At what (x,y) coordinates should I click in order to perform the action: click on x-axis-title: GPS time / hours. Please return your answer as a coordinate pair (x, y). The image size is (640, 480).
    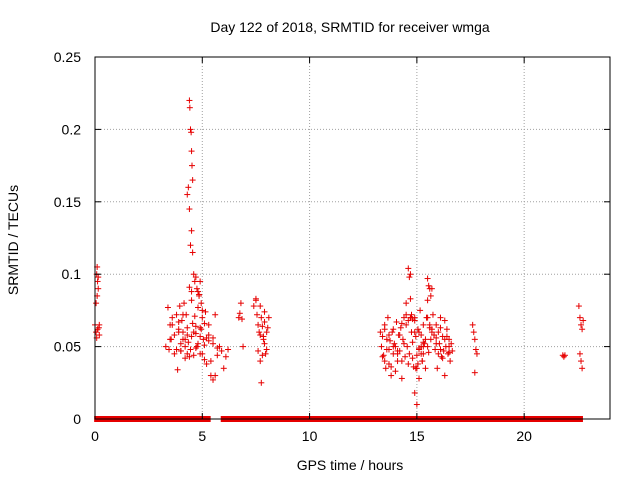
    Looking at the image, I should click on (350, 465).